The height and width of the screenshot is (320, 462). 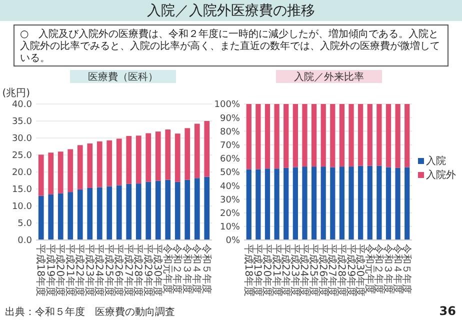 What do you see at coordinates (230, 119) in the screenshot?
I see `y-tick-label: 90%` at bounding box center [230, 119].